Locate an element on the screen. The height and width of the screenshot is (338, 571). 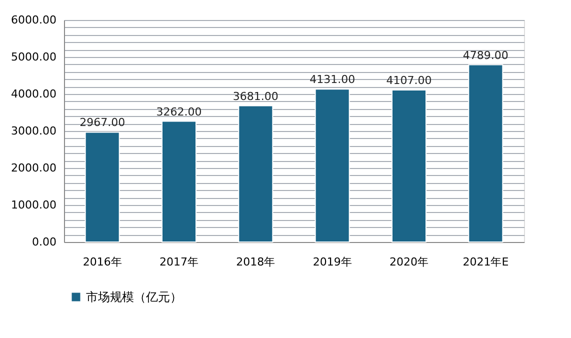
y-tick-label: 4000.00 is located at coordinates (33, 94).